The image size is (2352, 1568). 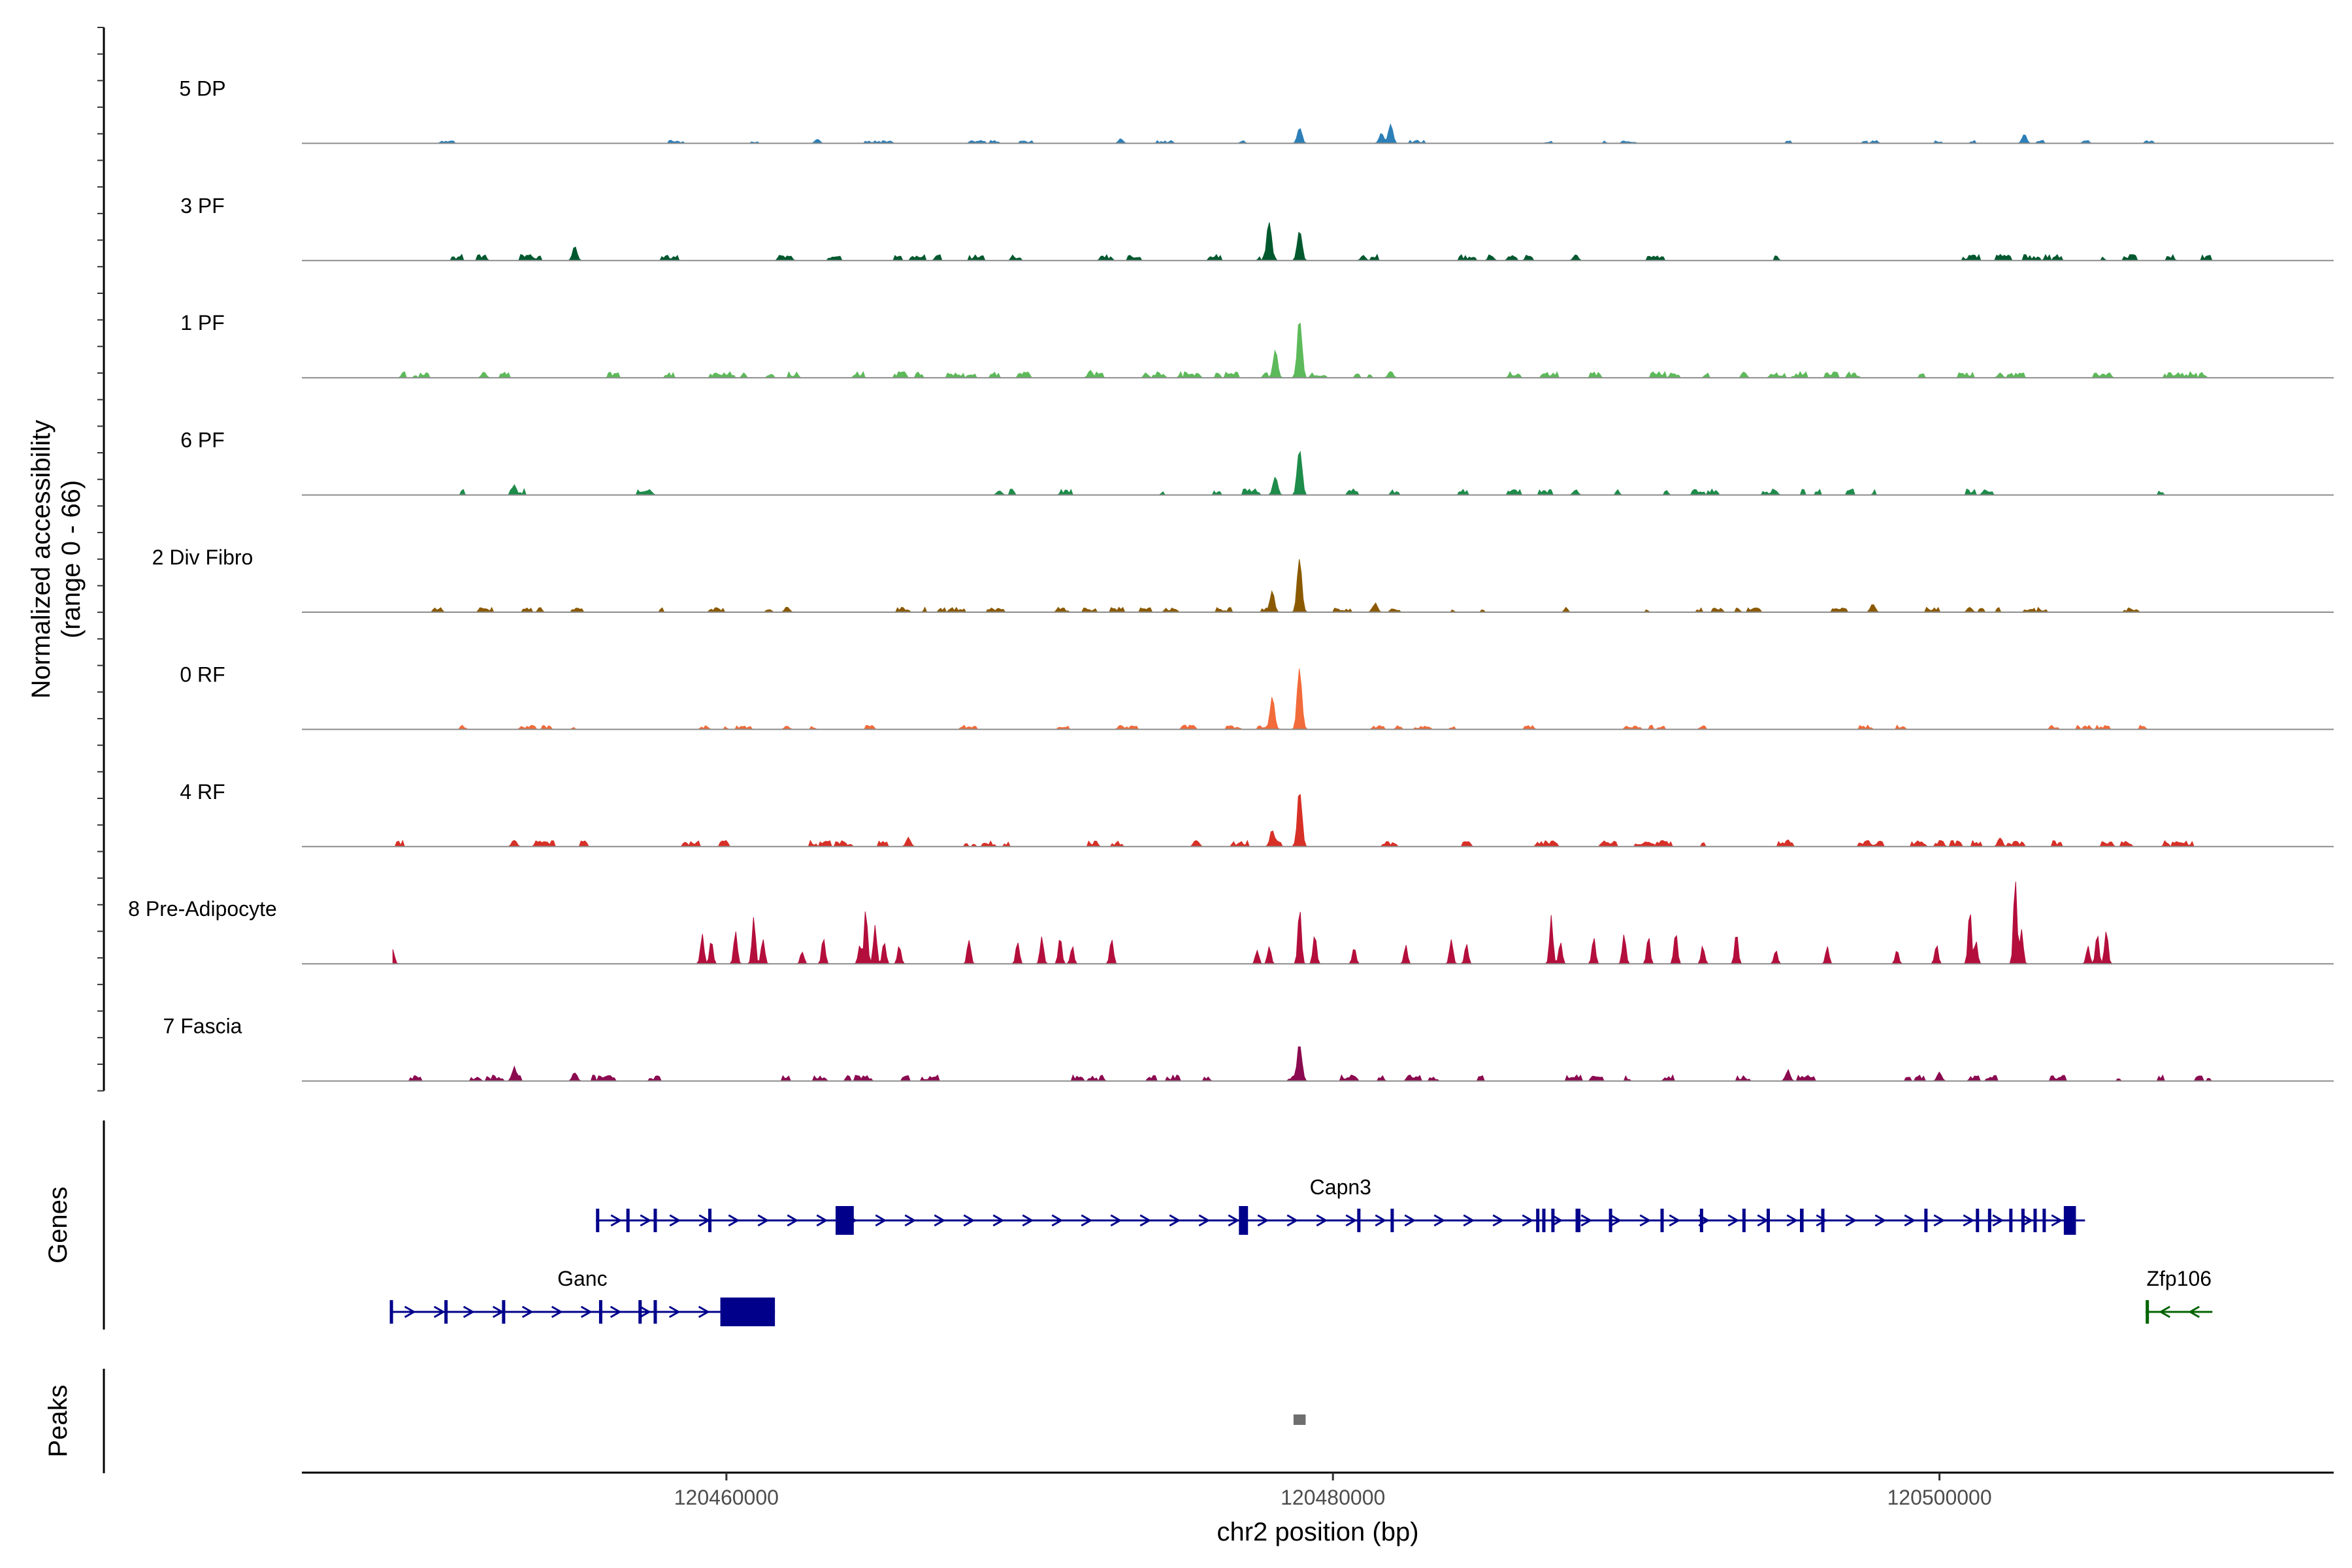 What do you see at coordinates (202, 440) in the screenshot?
I see `track-label: 6 PF` at bounding box center [202, 440].